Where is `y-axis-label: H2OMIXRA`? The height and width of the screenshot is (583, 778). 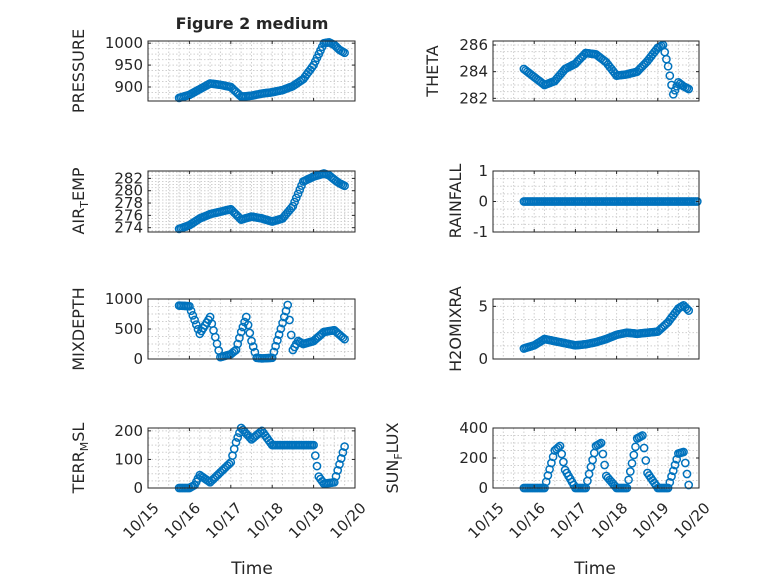 y-axis-label: H2OMIXRA is located at coordinates (455, 329).